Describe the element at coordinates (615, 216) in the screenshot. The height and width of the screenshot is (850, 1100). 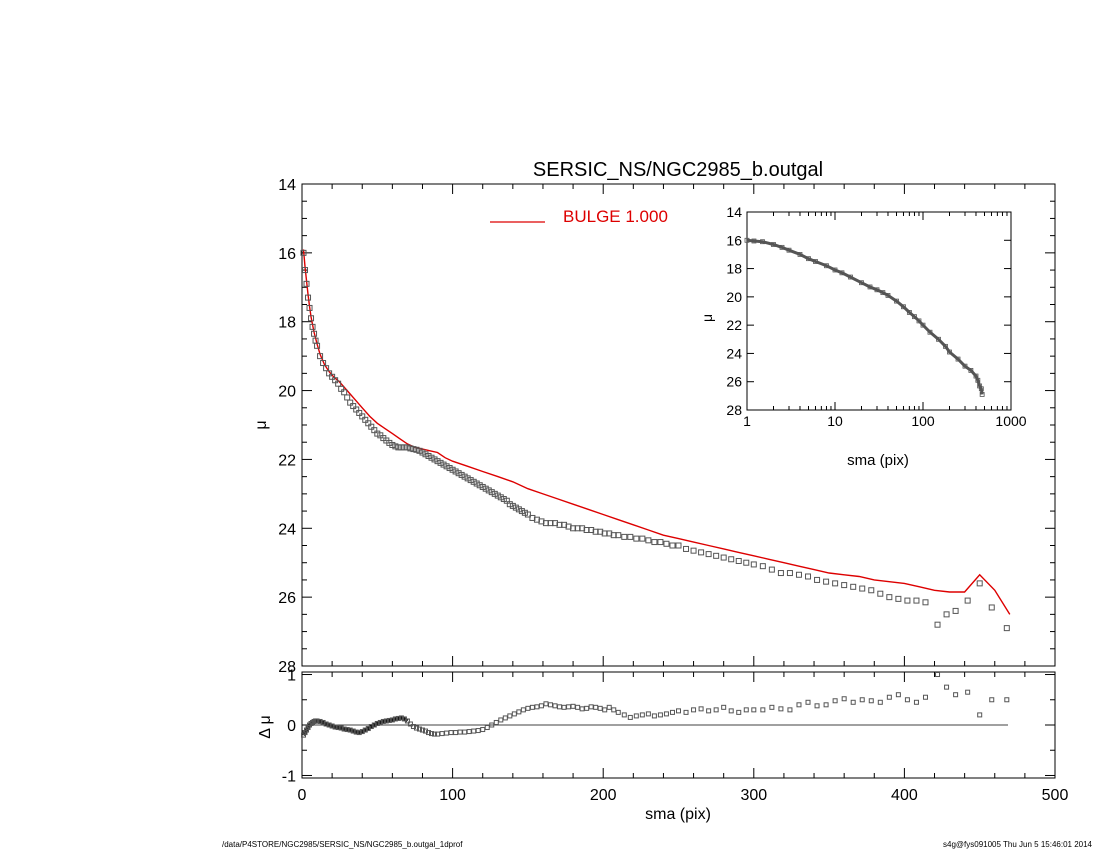
I see `legend-label: BULGE 1.000` at that location.